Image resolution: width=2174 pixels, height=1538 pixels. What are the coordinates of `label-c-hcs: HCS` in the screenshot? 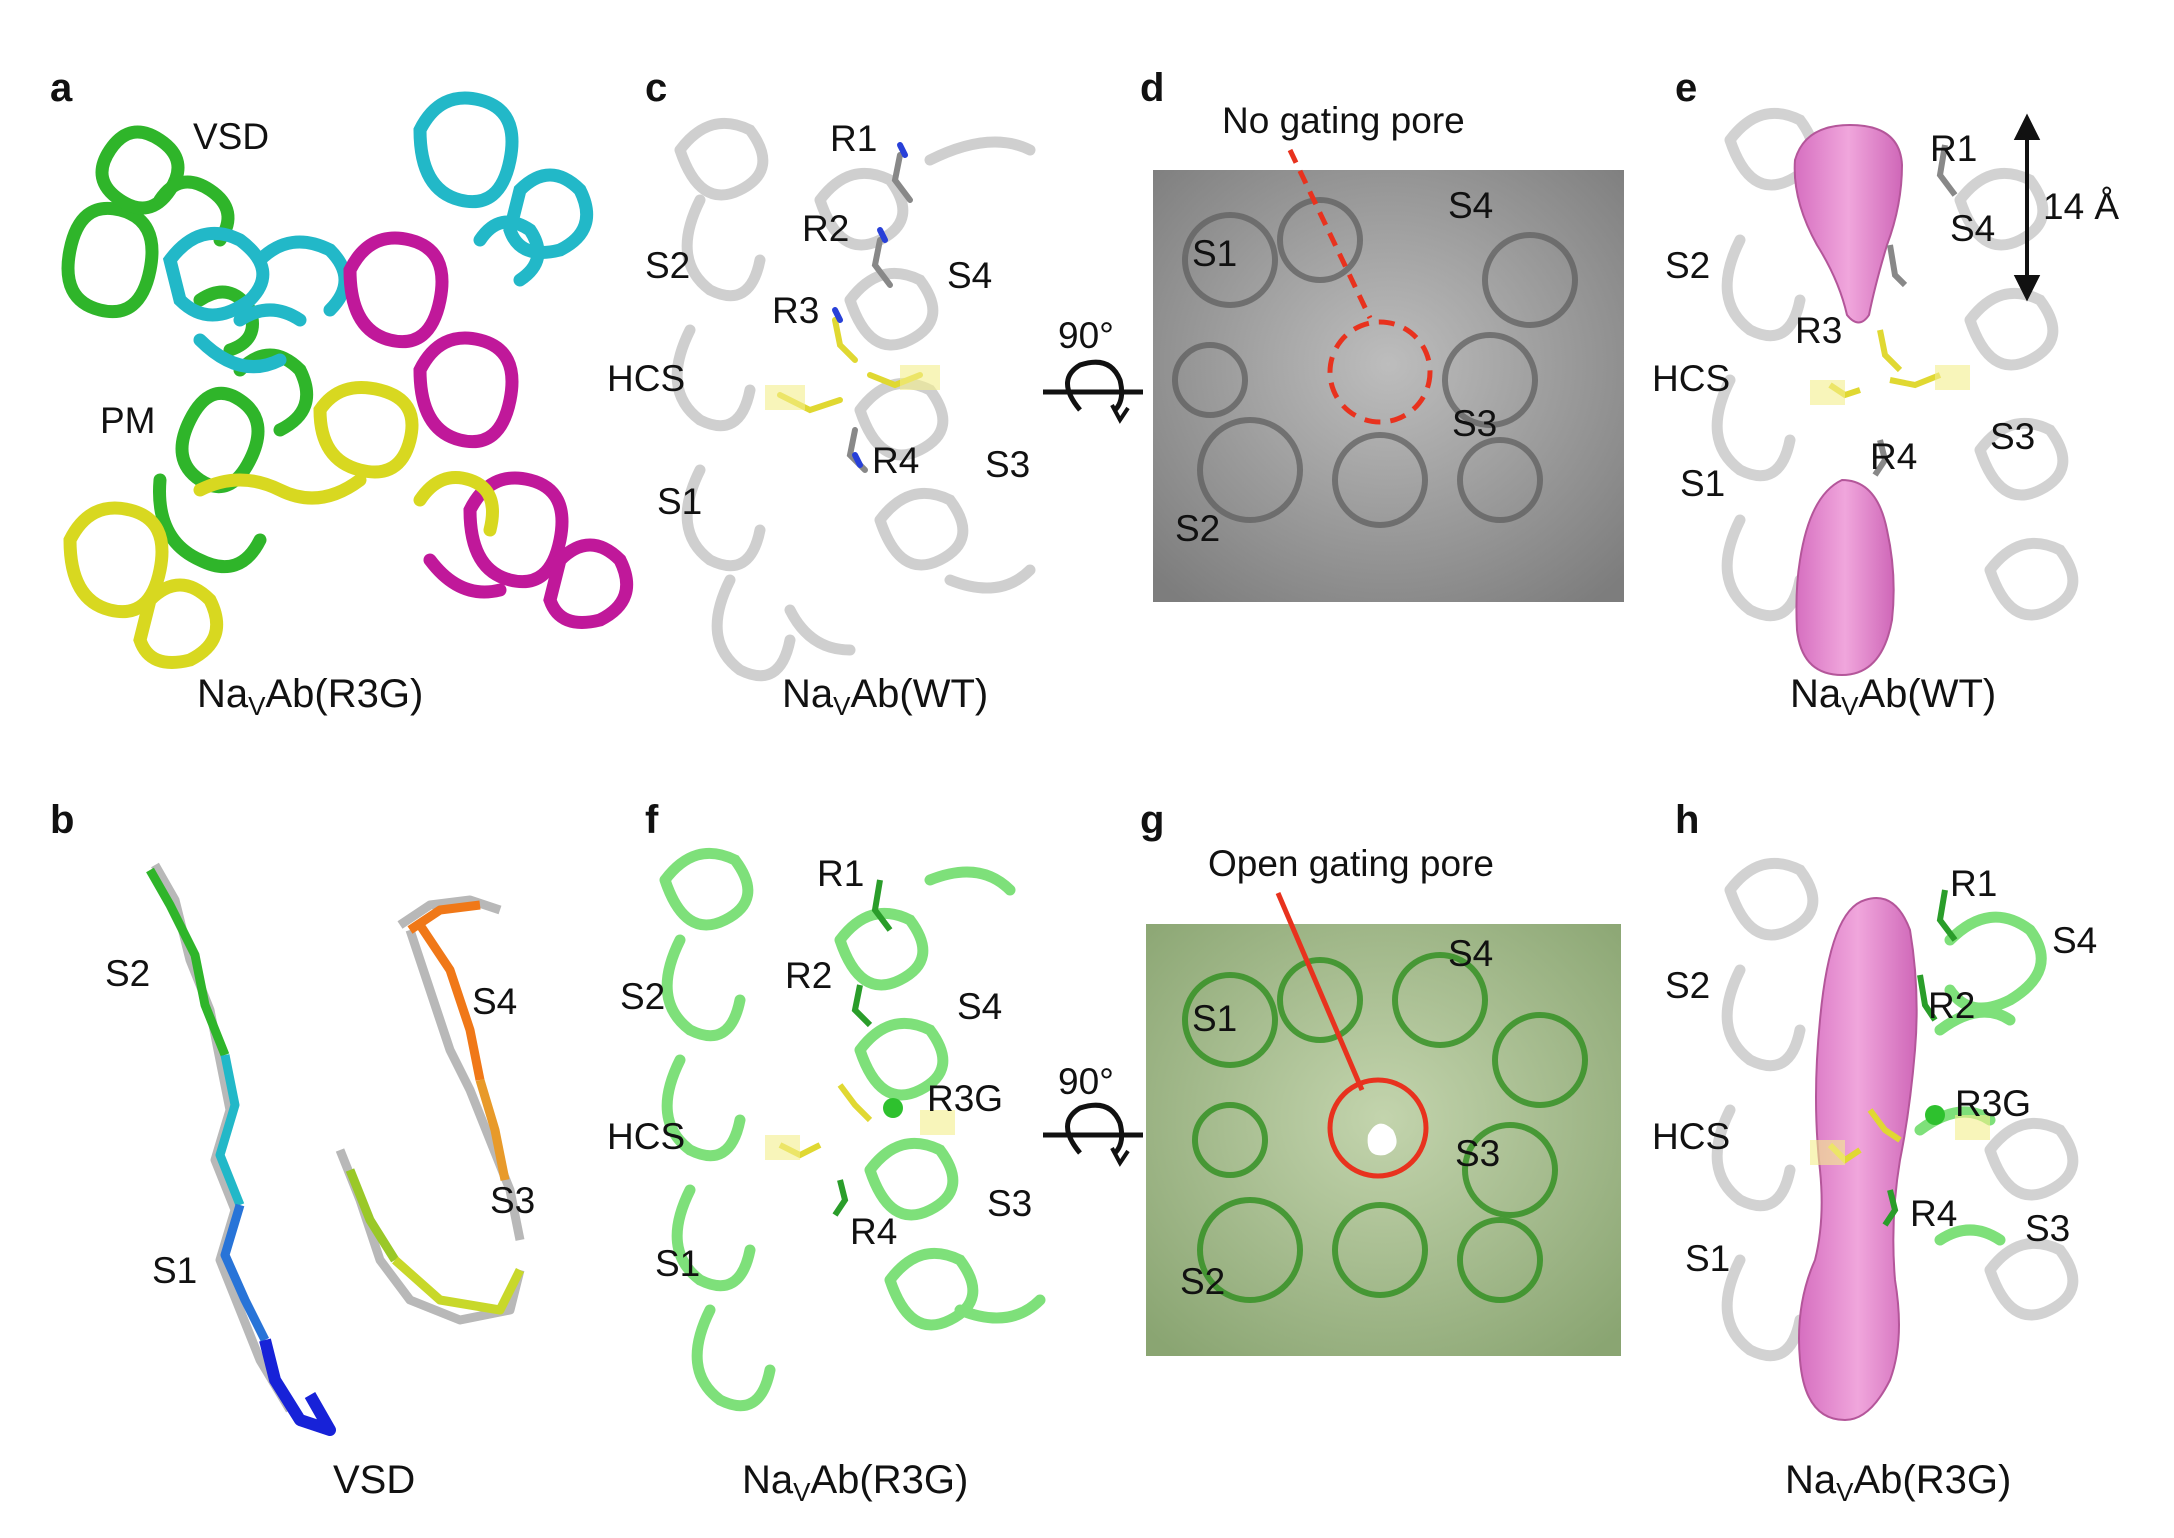 It's located at (646, 378).